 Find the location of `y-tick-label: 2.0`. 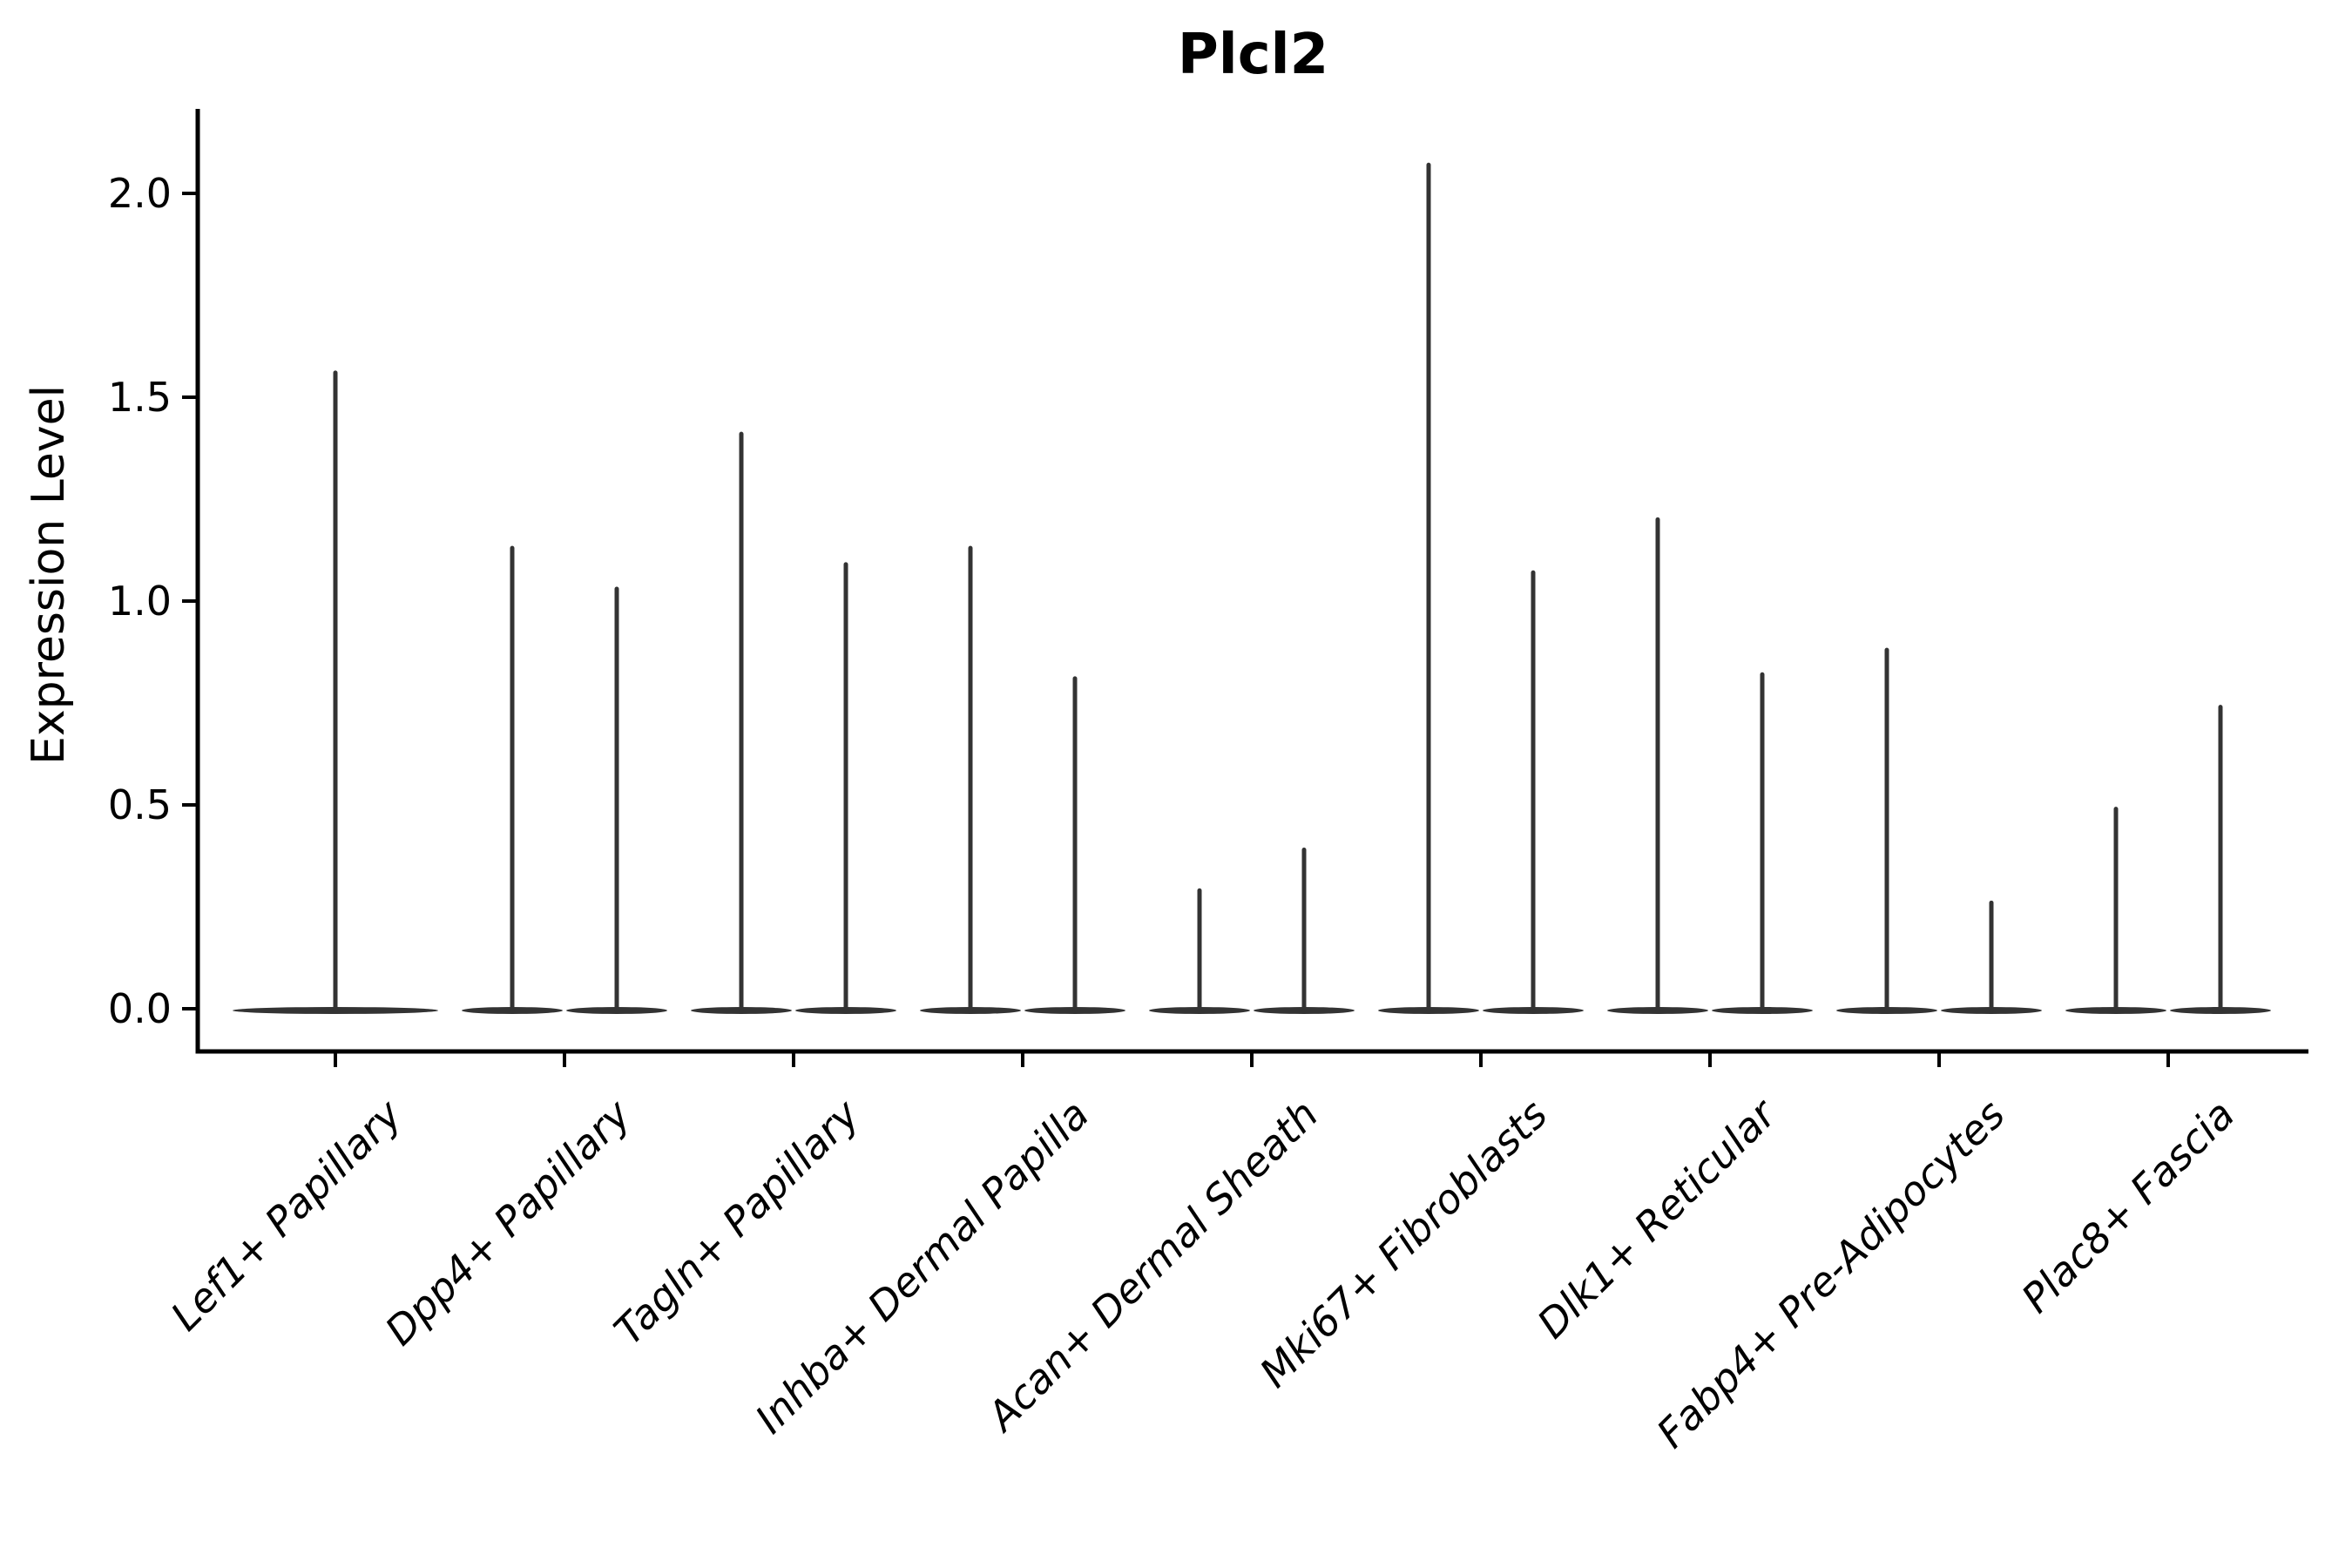

y-tick-label: 2.0 is located at coordinates (139, 193).